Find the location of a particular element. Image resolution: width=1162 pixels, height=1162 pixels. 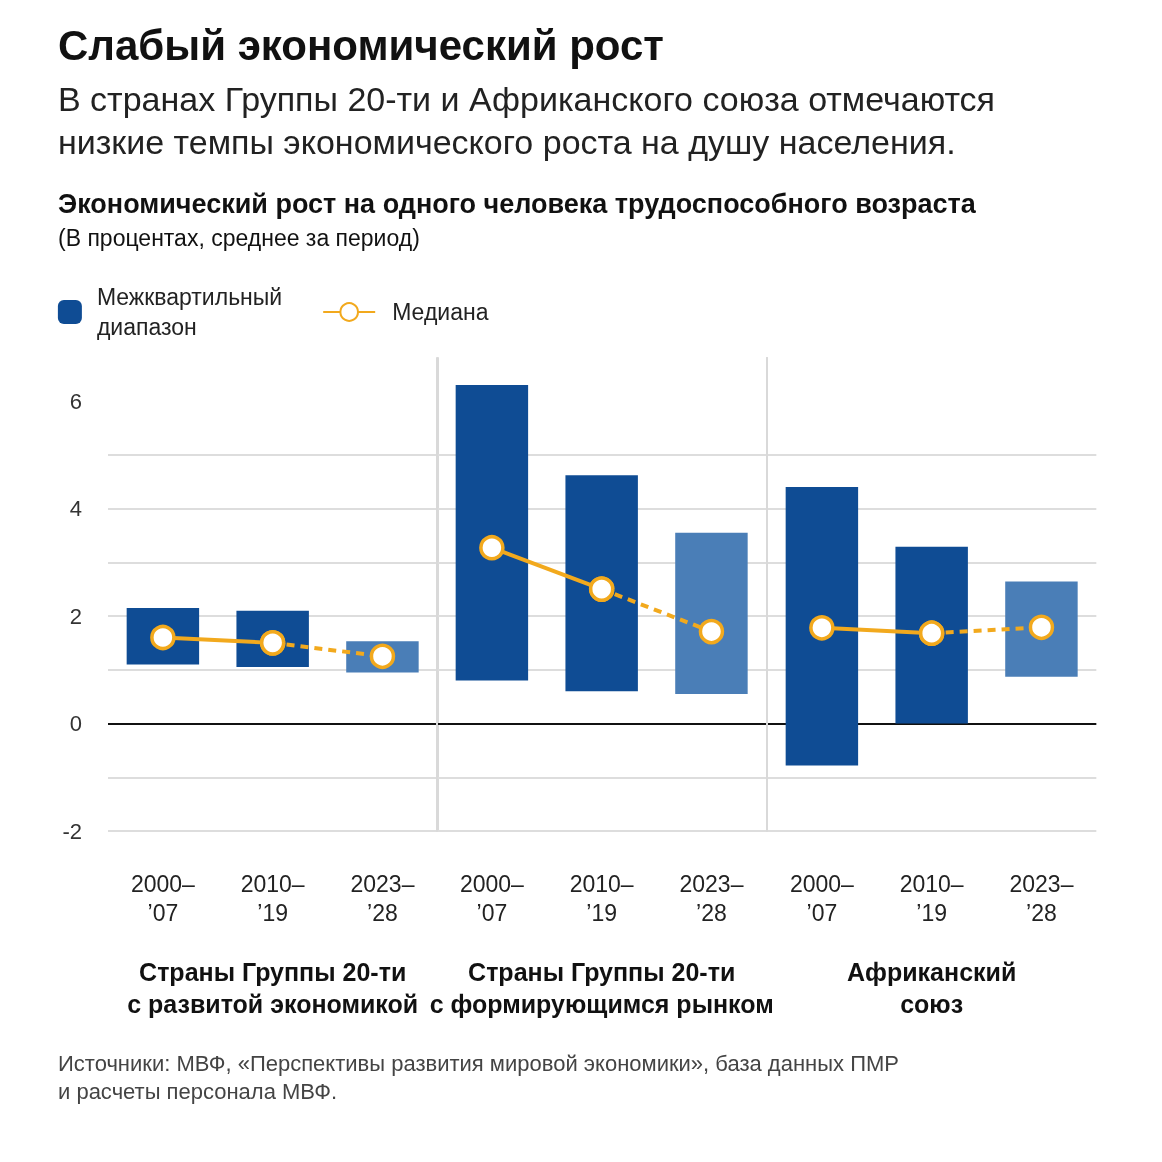

y-tick-label: 6 is located at coordinates (75, 401).